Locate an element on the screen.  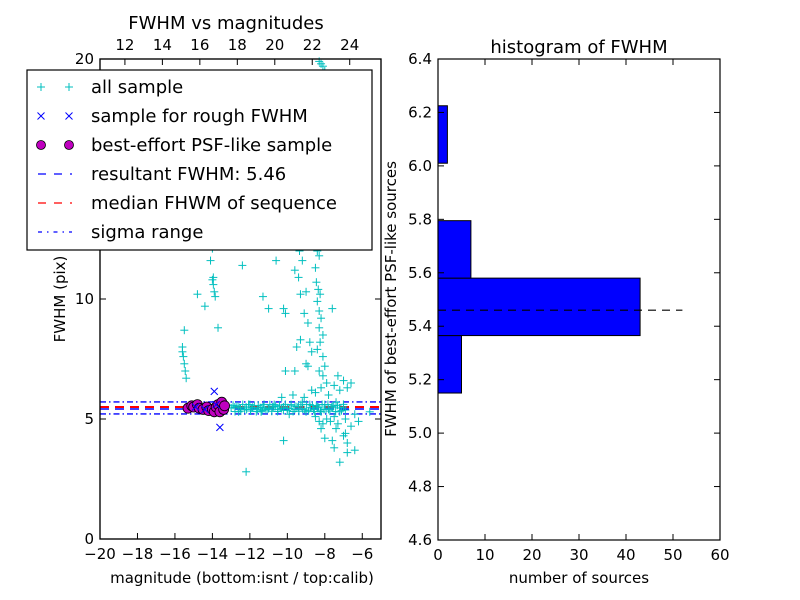
x-tick-label: −12 is located at coordinates (250, 554).